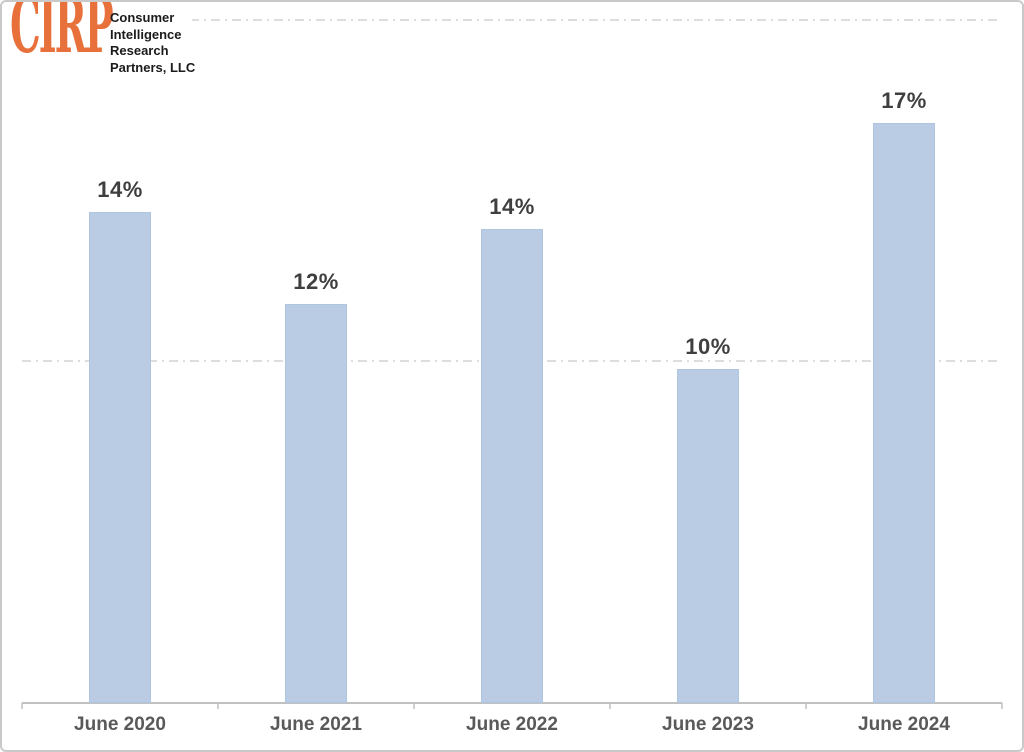 The image size is (1024, 752). What do you see at coordinates (153, 67) in the screenshot?
I see `logo-company-line: Partners, LLC` at bounding box center [153, 67].